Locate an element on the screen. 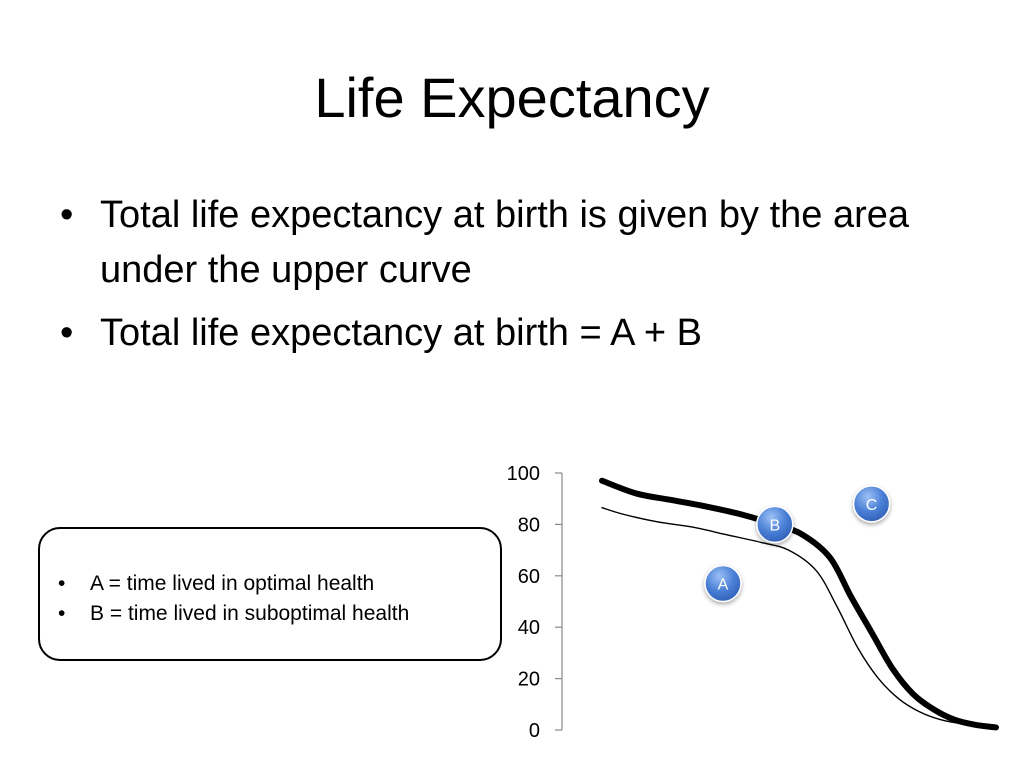 This screenshot has height=768, width=1024. region-bubble-label: C is located at coordinates (872, 505).